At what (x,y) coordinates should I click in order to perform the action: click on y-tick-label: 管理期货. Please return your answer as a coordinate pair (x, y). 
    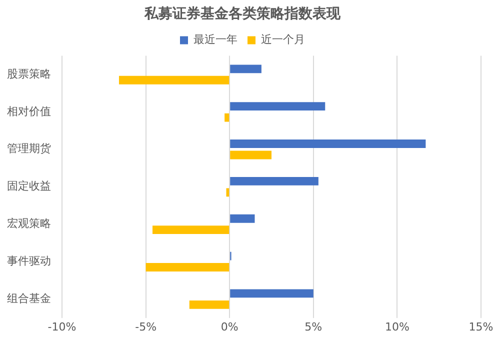
    Looking at the image, I should click on (29, 149).